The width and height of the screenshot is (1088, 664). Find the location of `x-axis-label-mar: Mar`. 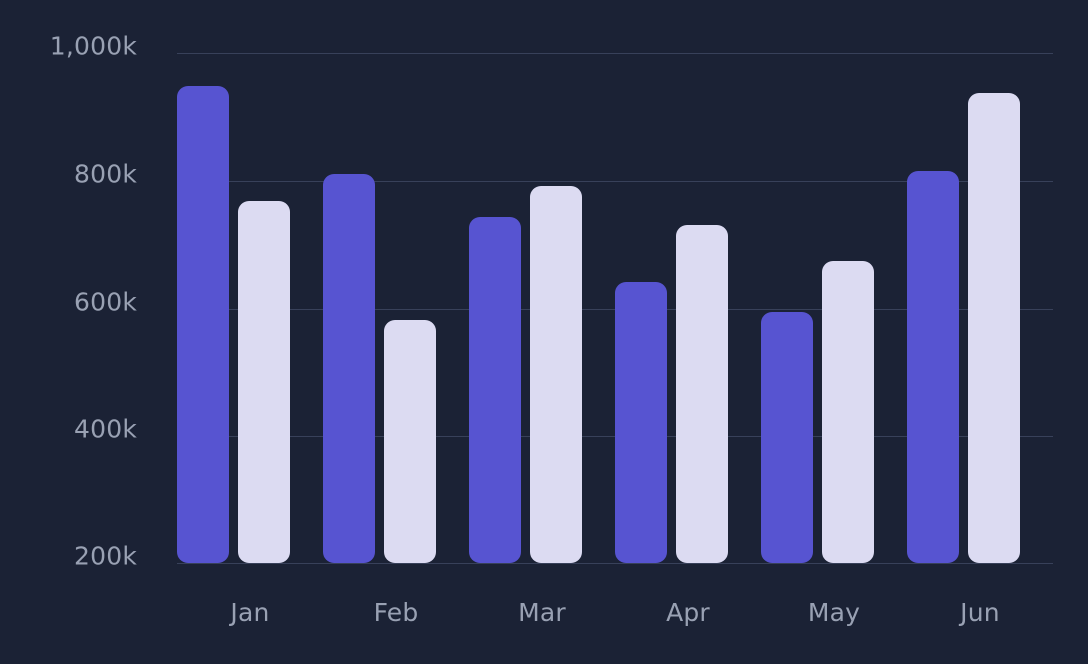

x-axis-label-mar: Mar is located at coordinates (542, 612).